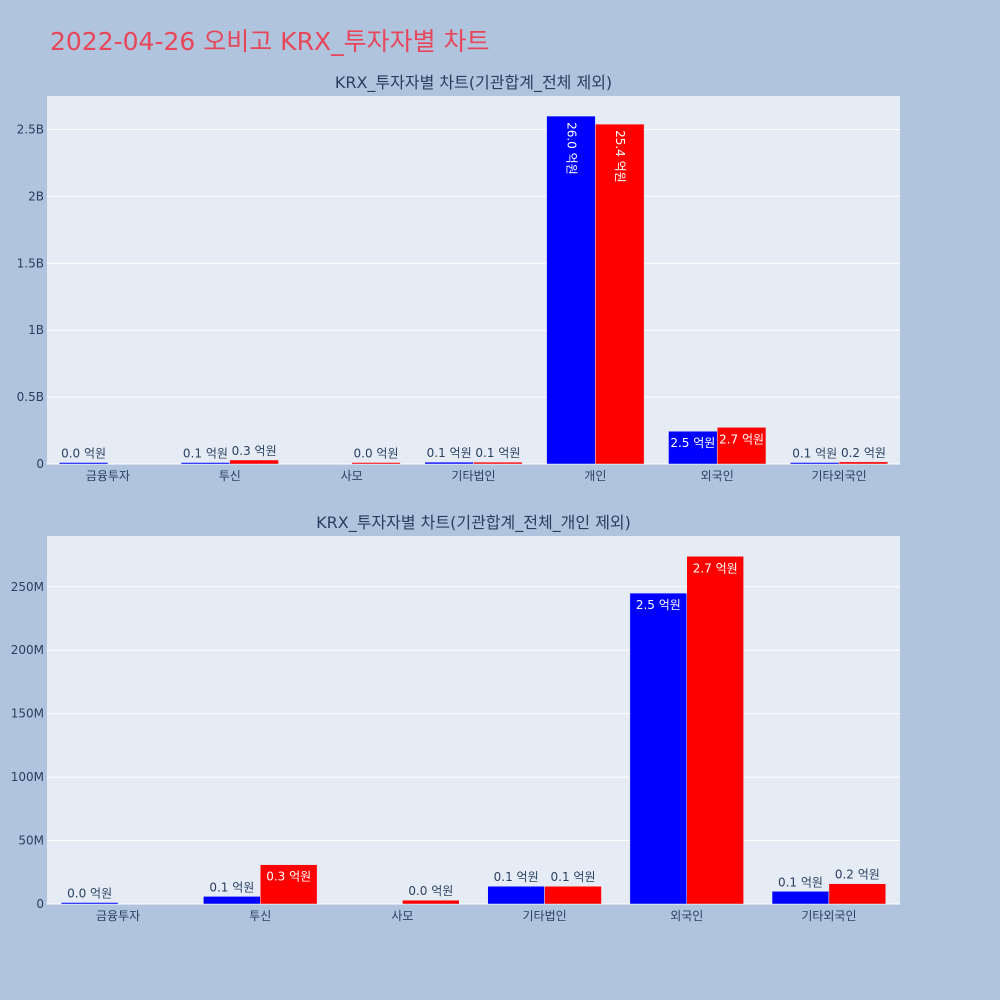 The image size is (1000, 1000). What do you see at coordinates (30, 397) in the screenshot?
I see `y-tick-label: 0.5B` at bounding box center [30, 397].